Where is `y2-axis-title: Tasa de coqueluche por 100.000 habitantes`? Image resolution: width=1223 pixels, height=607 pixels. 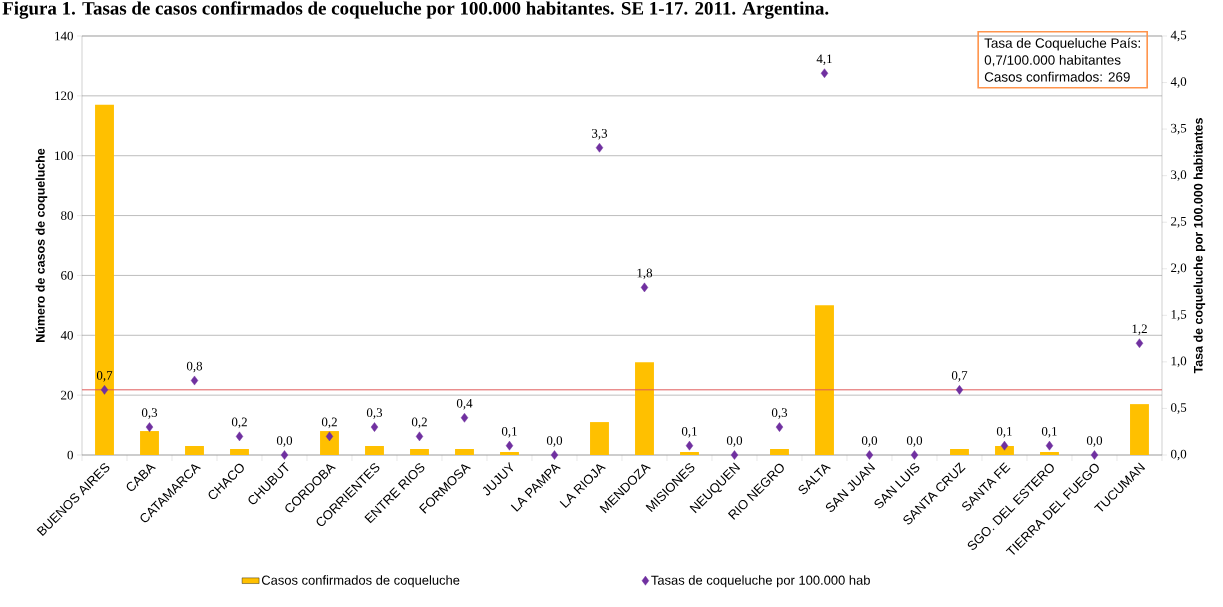 y2-axis-title: Tasa de coqueluche por 100.000 habitantes is located at coordinates (1199, 246).